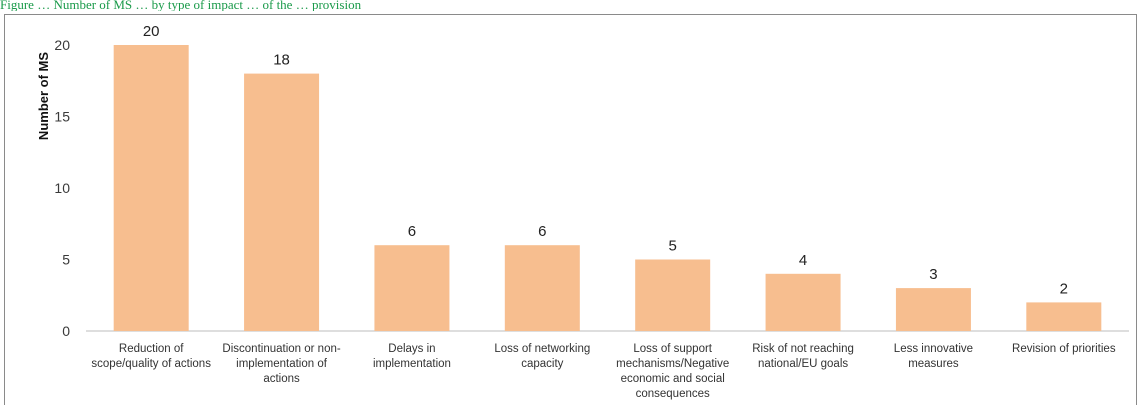 This screenshot has height=405, width=1143. Describe the element at coordinates (933, 349) in the screenshot. I see `x-tick-label-line: Less innovative` at that location.